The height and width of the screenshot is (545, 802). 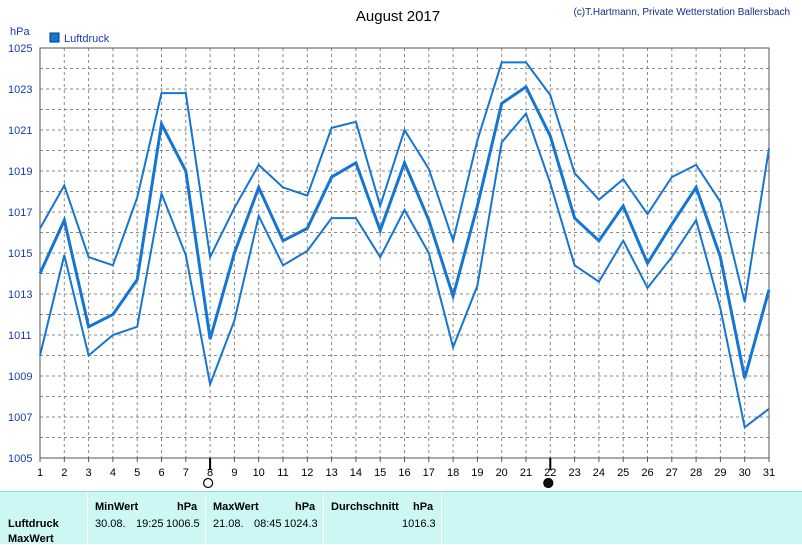 I want to click on min-value: 1006.5, so click(x=183, y=524).